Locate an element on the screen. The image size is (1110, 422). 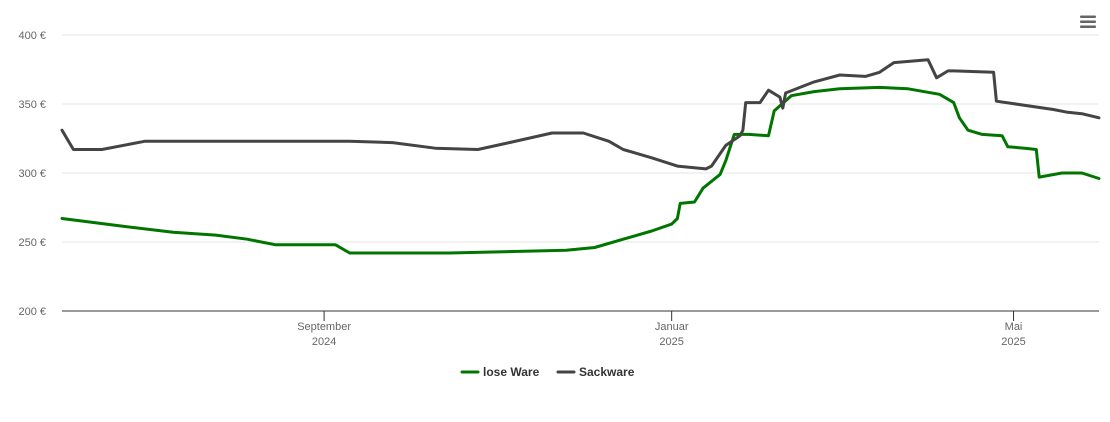
x-tick-label: Januar is located at coordinates (672, 327).